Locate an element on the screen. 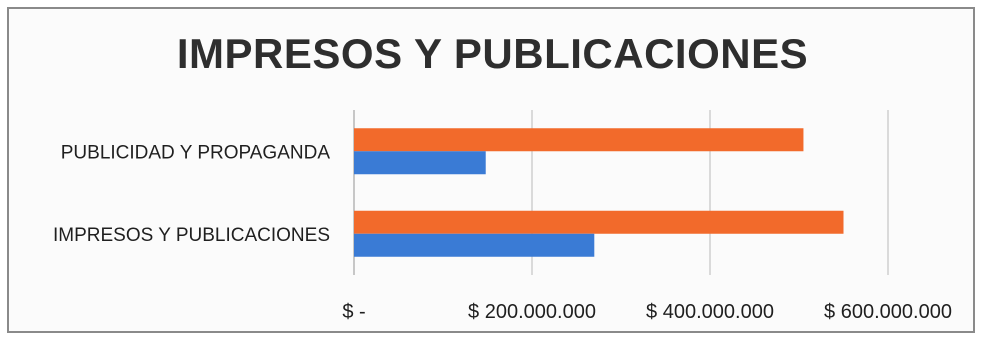  category-label: IMPRESOS Y PUBLICACIONES is located at coordinates (191, 235).